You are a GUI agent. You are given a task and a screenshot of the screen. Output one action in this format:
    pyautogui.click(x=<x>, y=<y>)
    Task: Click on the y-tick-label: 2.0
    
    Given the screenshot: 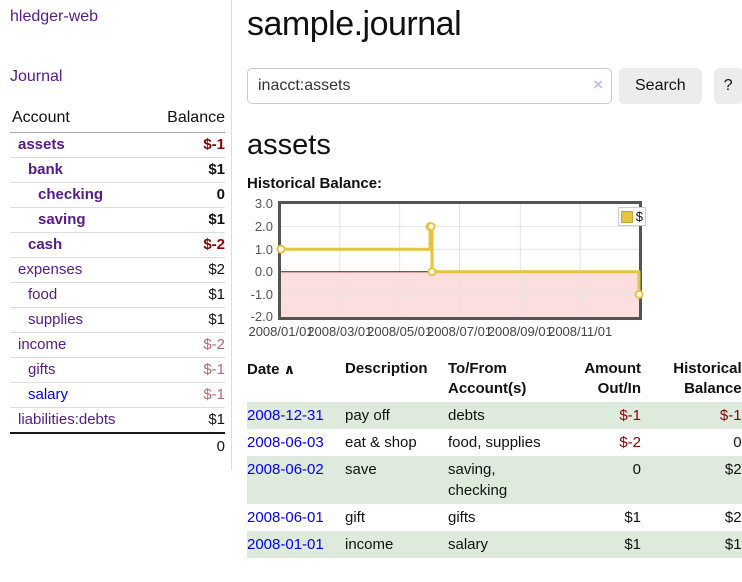 What is the action you would take?
    pyautogui.click(x=263, y=226)
    